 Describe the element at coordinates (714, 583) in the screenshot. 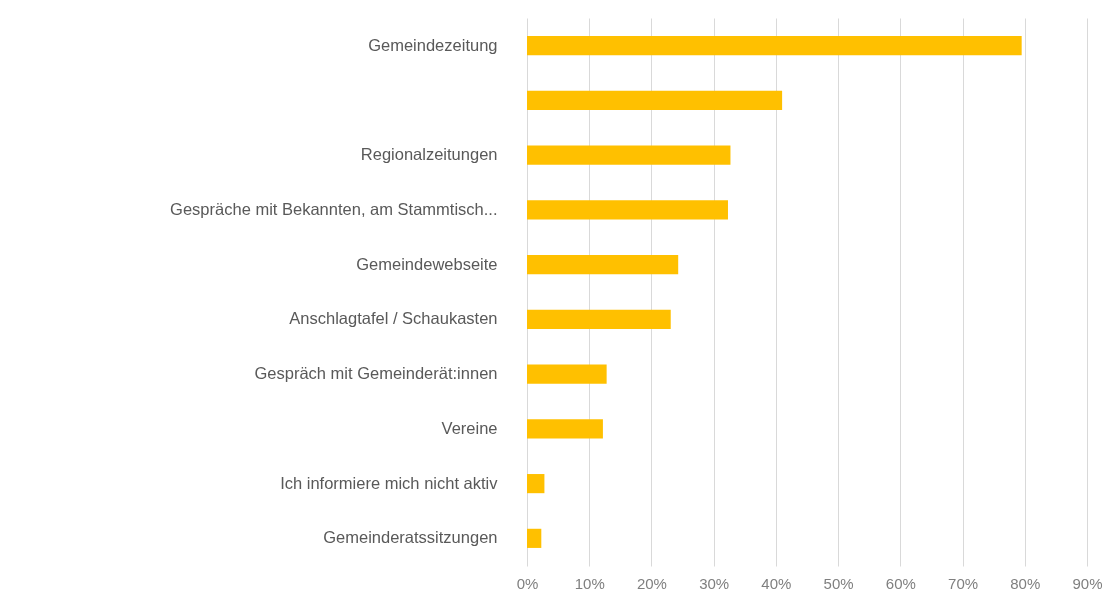

I see `x-tick-label: 30%` at that location.